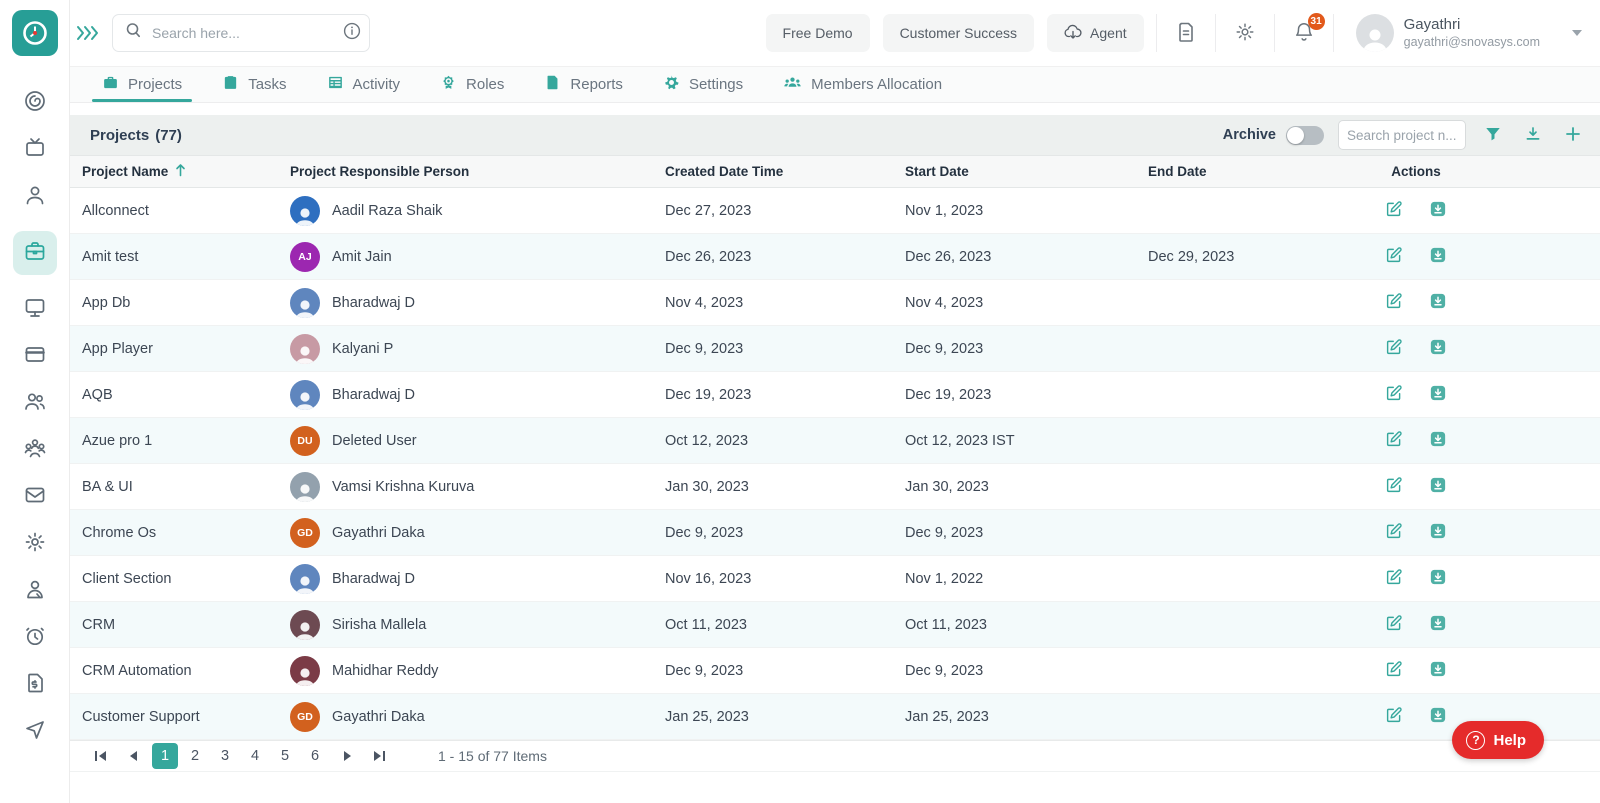  Describe the element at coordinates (165, 756) in the screenshot. I see `page-number-button: 1` at that location.